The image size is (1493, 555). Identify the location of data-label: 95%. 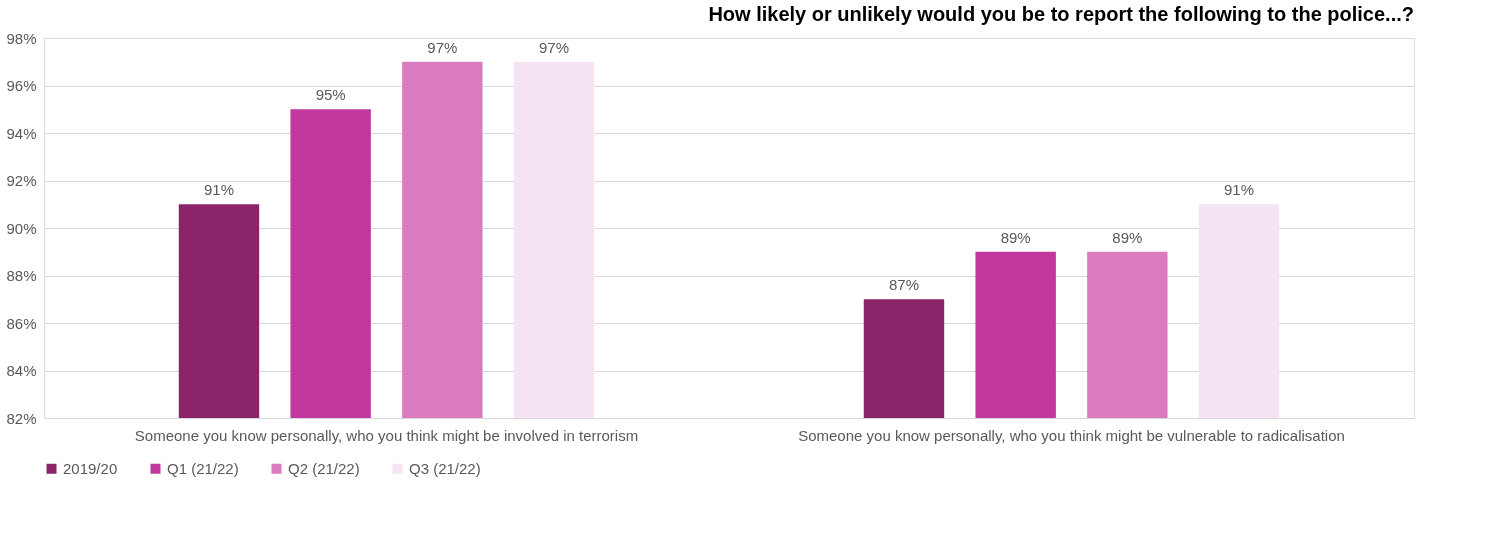
(330, 95).